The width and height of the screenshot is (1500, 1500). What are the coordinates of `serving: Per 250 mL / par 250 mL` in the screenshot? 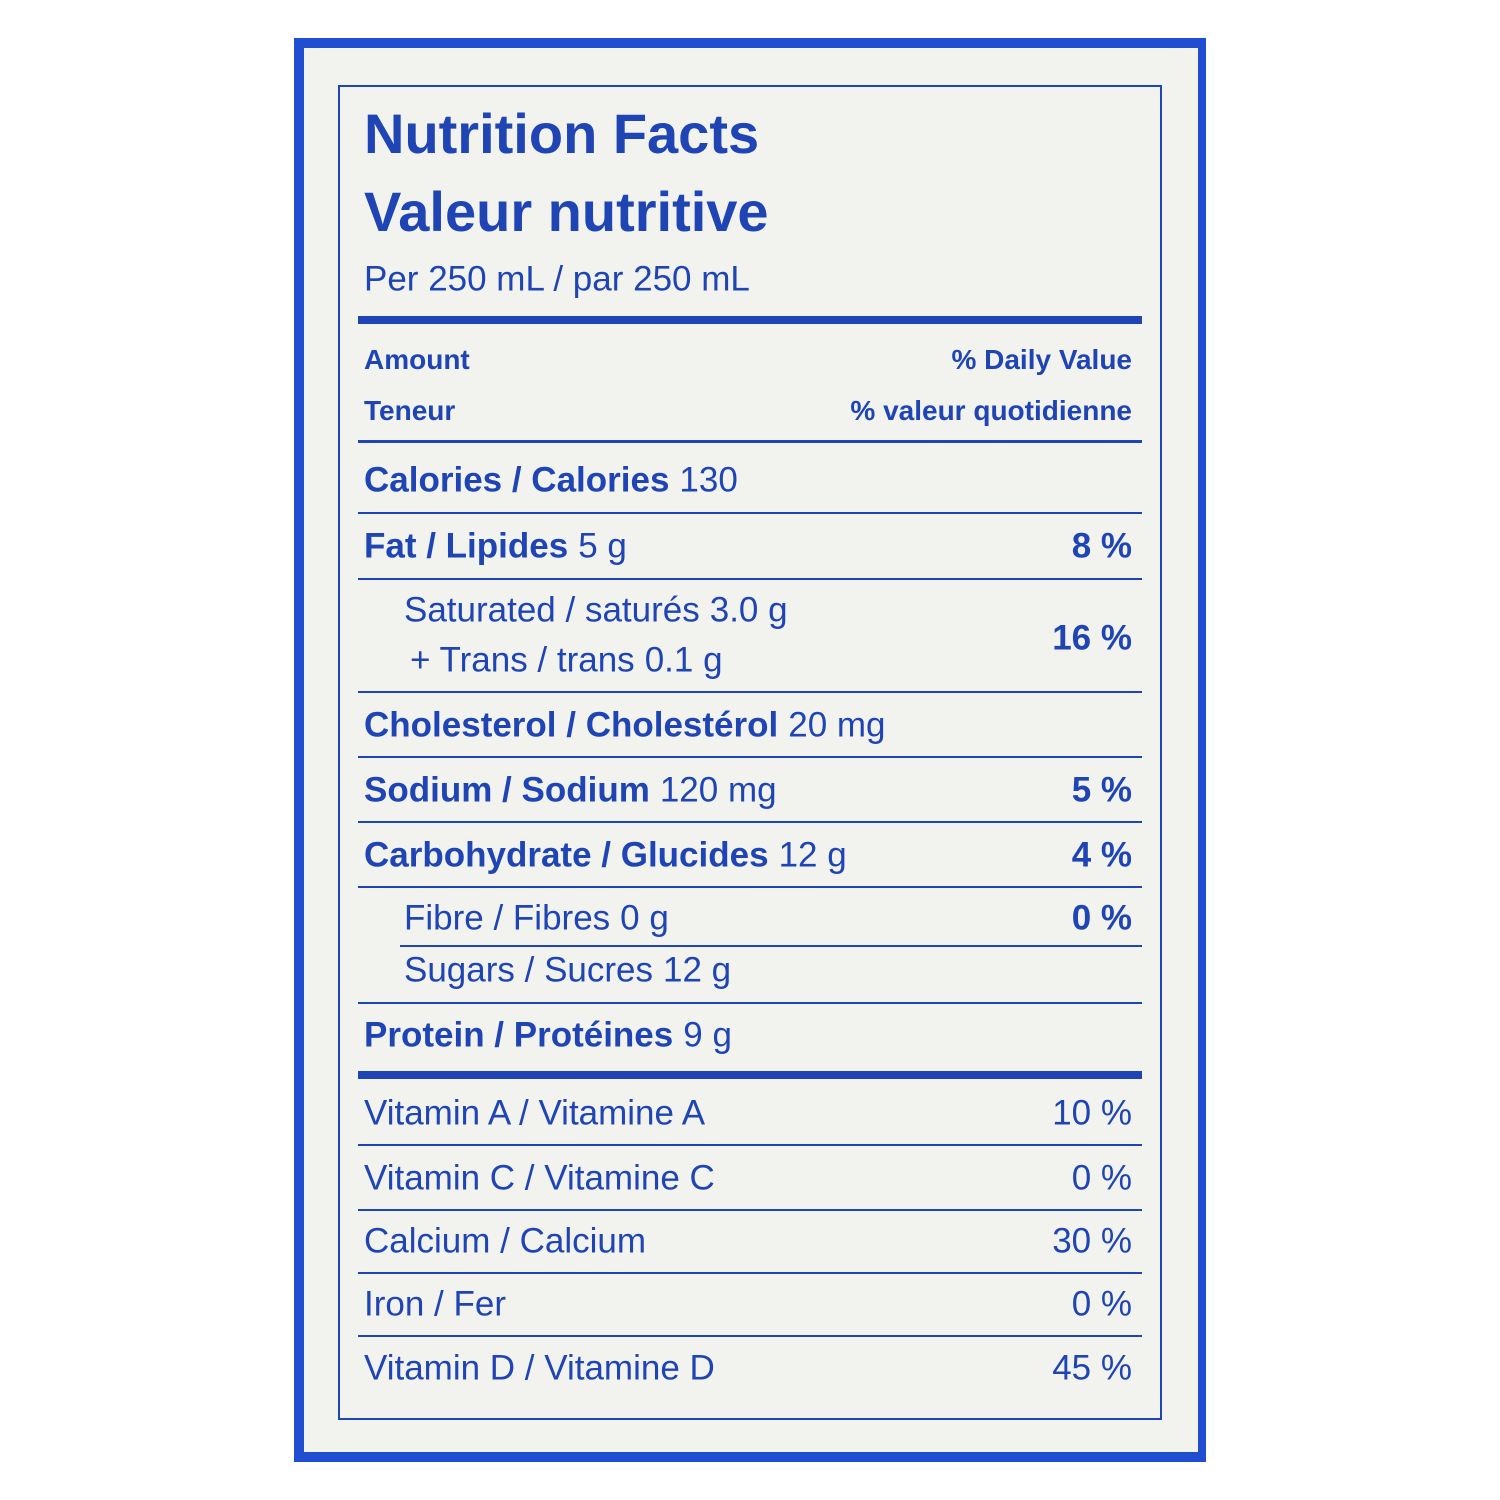 It's located at (557, 279).